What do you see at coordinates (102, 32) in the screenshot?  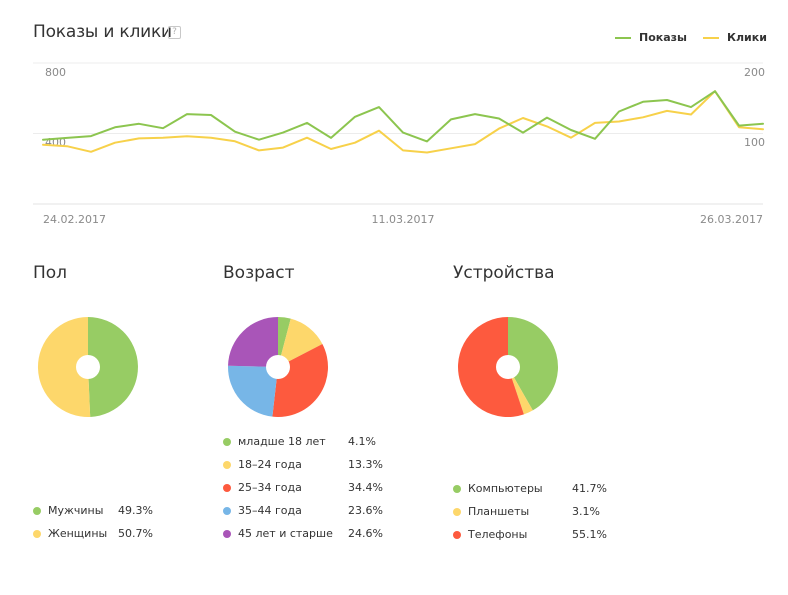 I see `chart-title: Показы и клики` at bounding box center [102, 32].